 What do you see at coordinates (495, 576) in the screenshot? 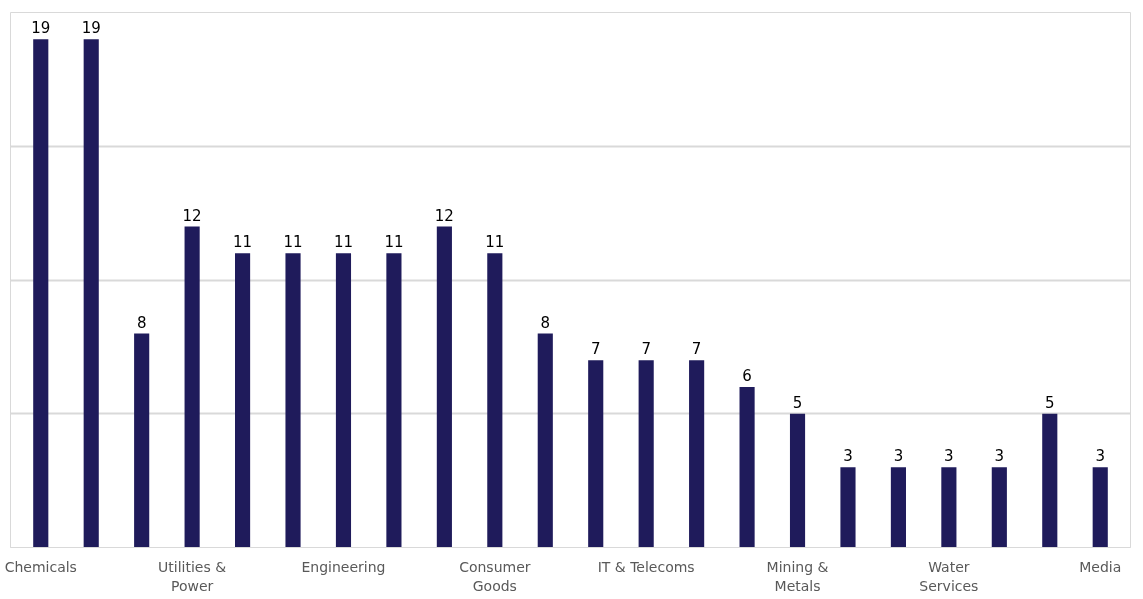
I see `x-tick-label: Consumer Goods` at bounding box center [495, 576].